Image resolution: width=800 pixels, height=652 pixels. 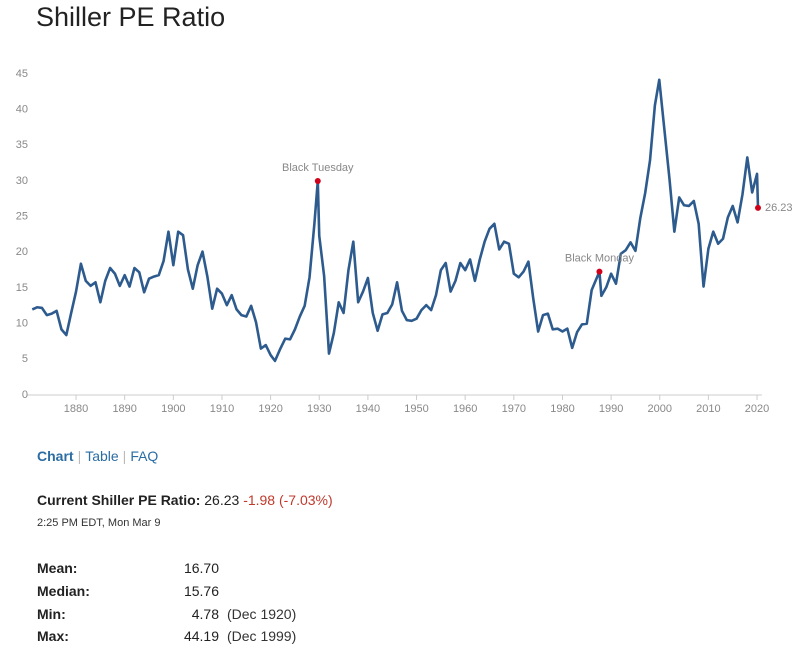 What do you see at coordinates (319, 409) in the screenshot?
I see `x-tick-label: 1930` at bounding box center [319, 409].